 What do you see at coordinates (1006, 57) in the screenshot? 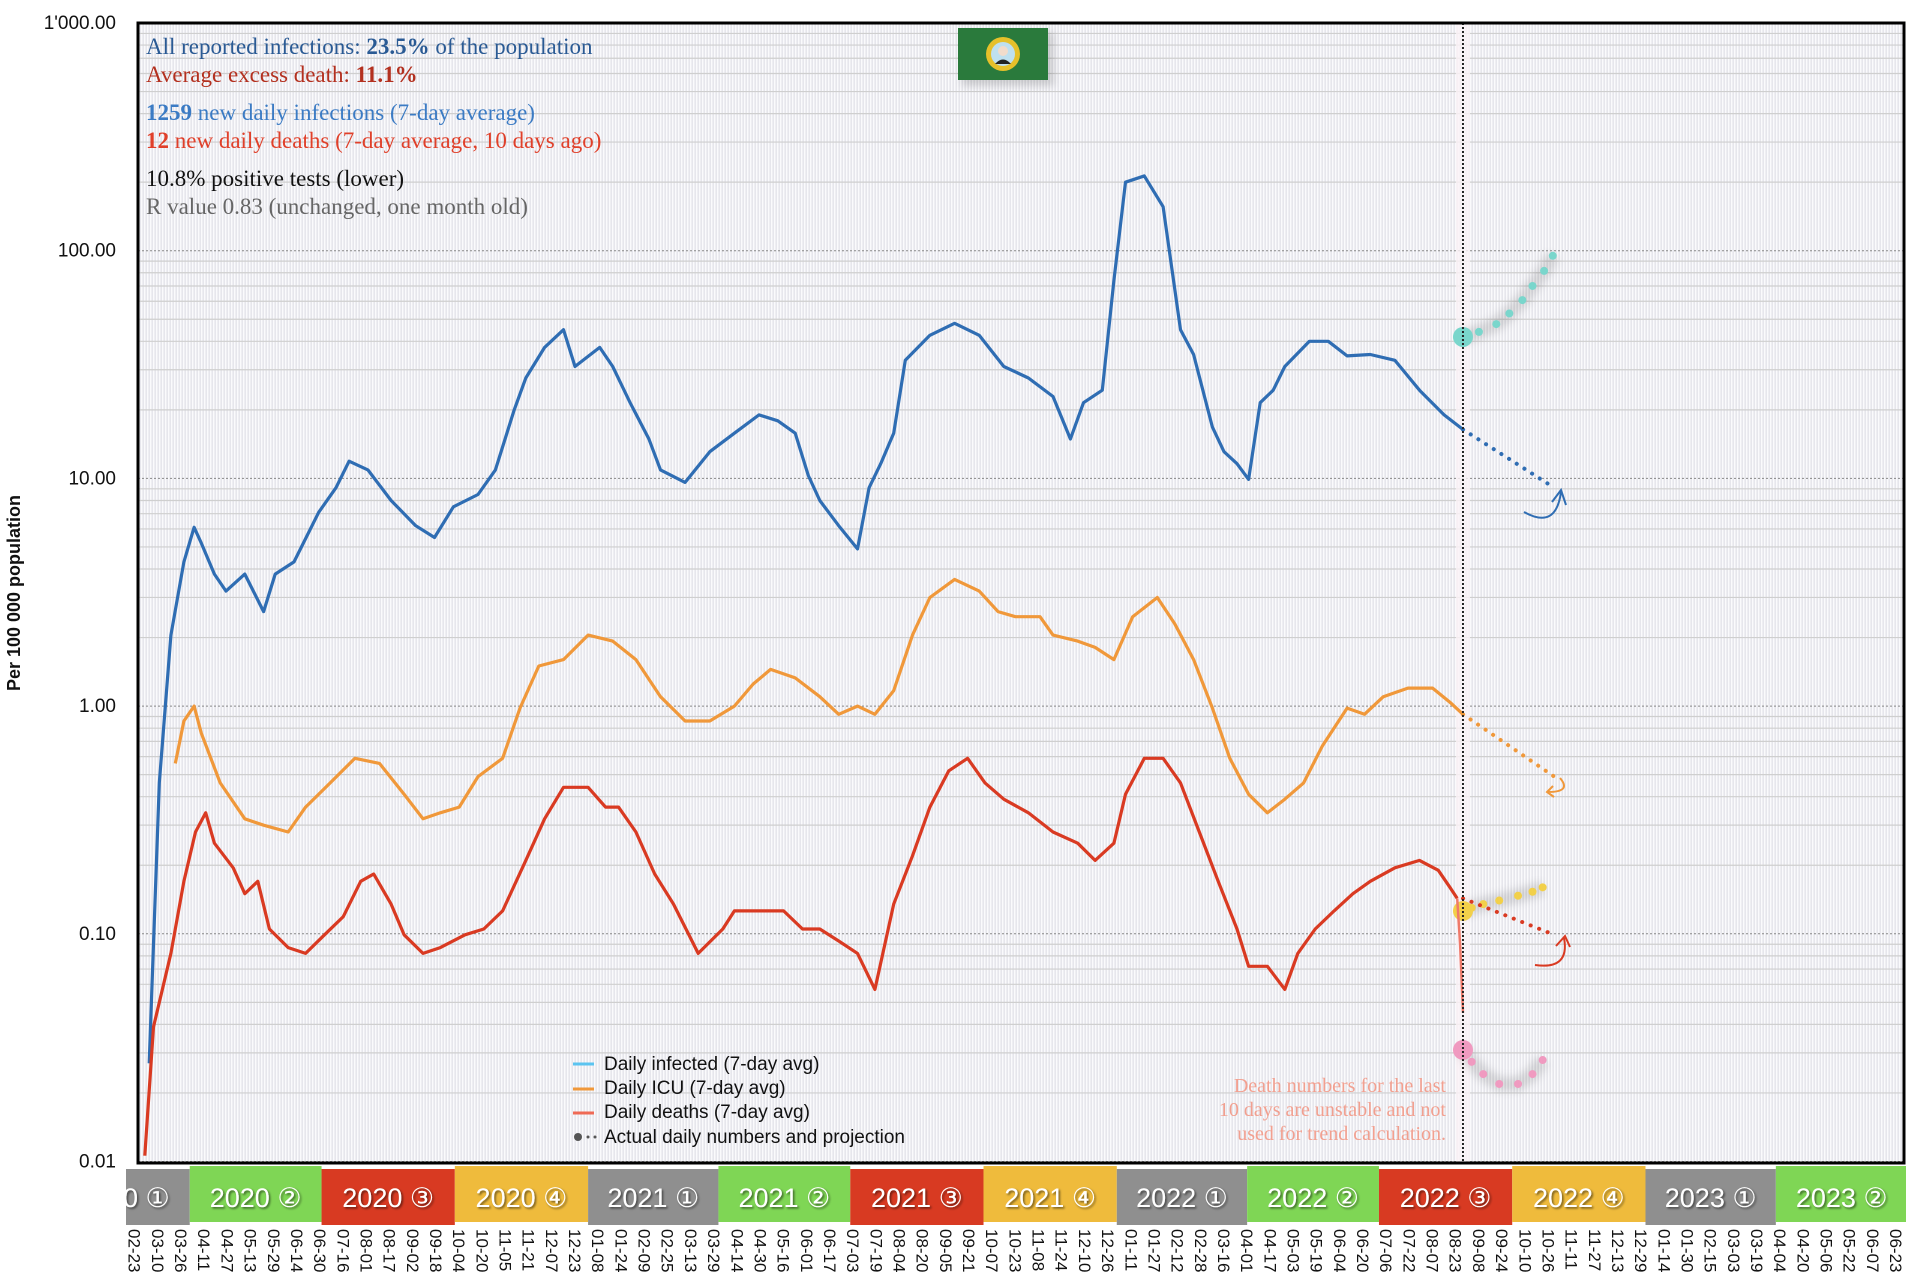
I see `washington-flag` at bounding box center [1006, 57].